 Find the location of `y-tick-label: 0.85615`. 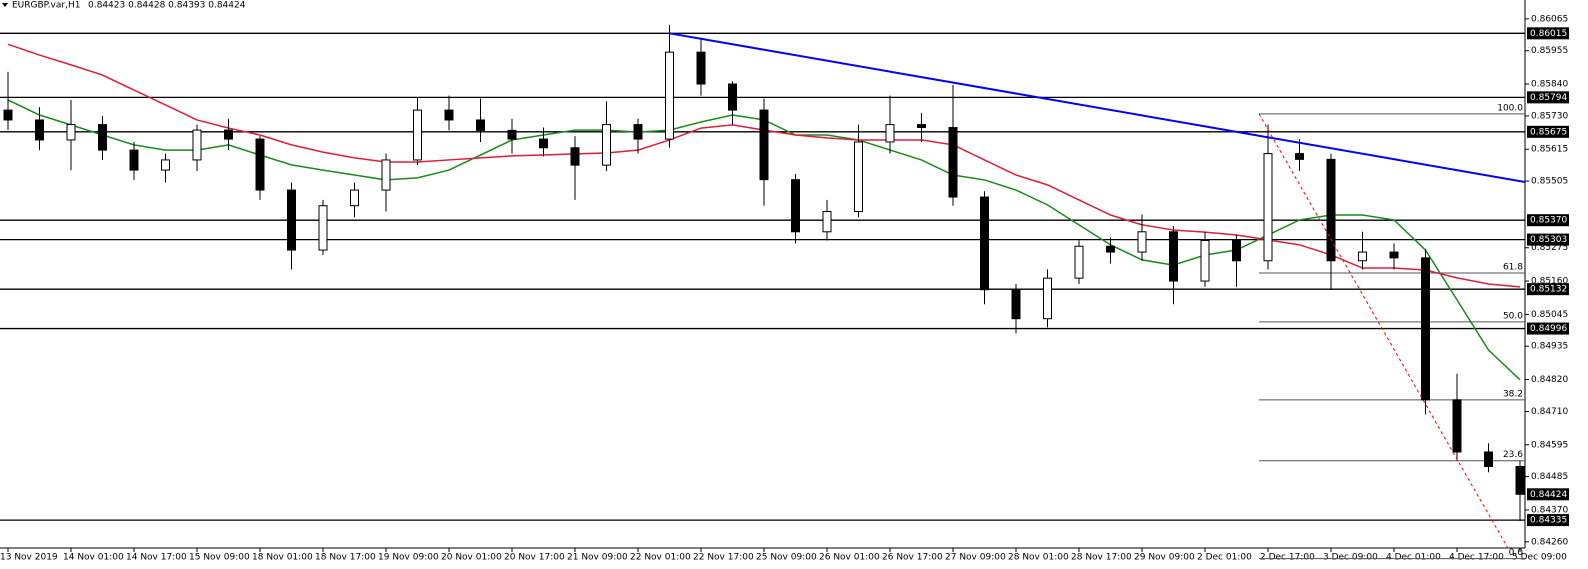

y-tick-label: 0.85615 is located at coordinates (1549, 150).